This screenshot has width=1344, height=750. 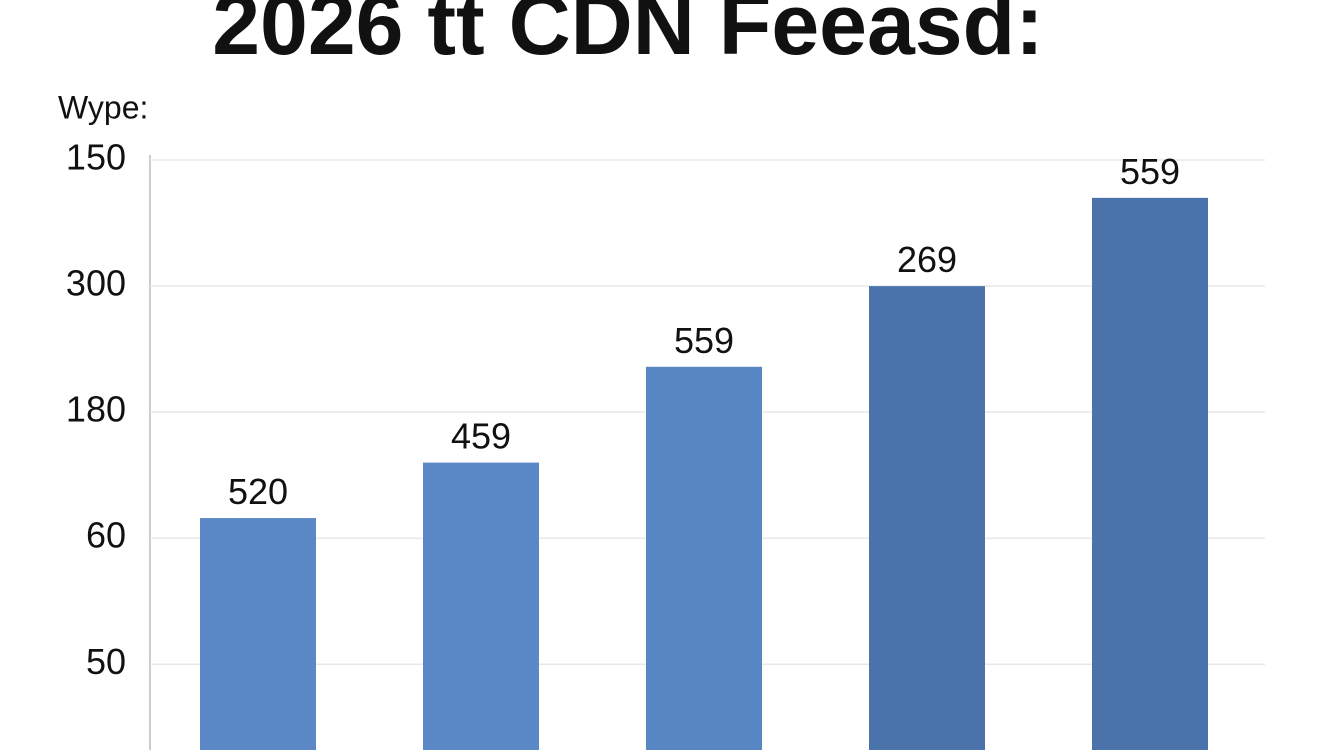 What do you see at coordinates (481, 436) in the screenshot?
I see `value-label: 459` at bounding box center [481, 436].